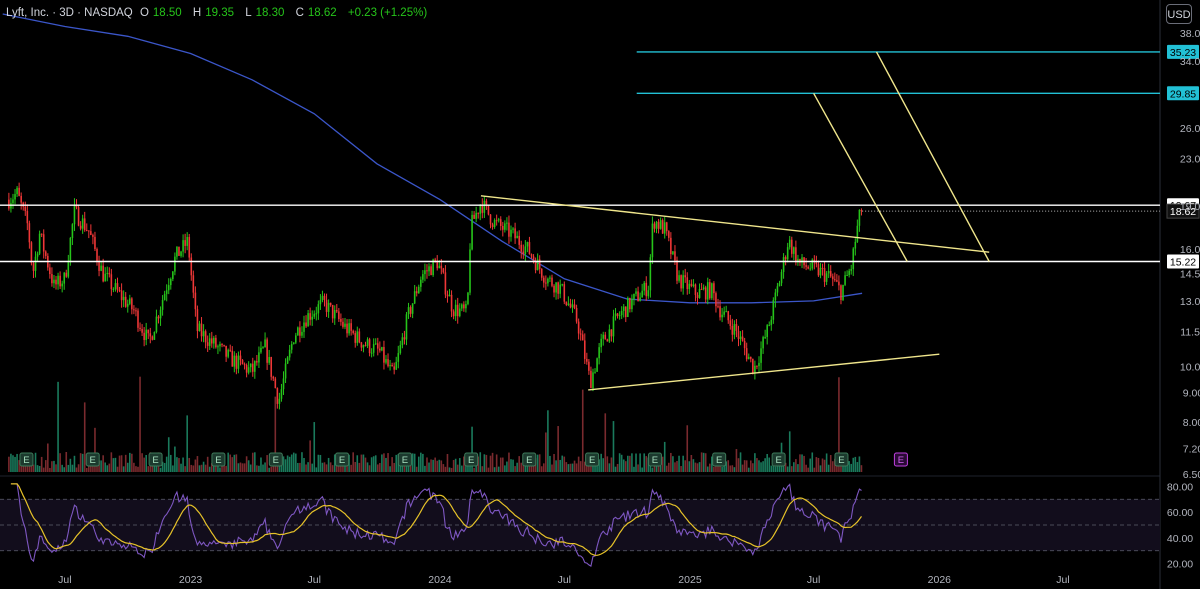 Image resolution: width=1200 pixels, height=589 pixels. I want to click on rsi-axis: 80.00 60.00 40.00 20.00, so click(1180, 525).